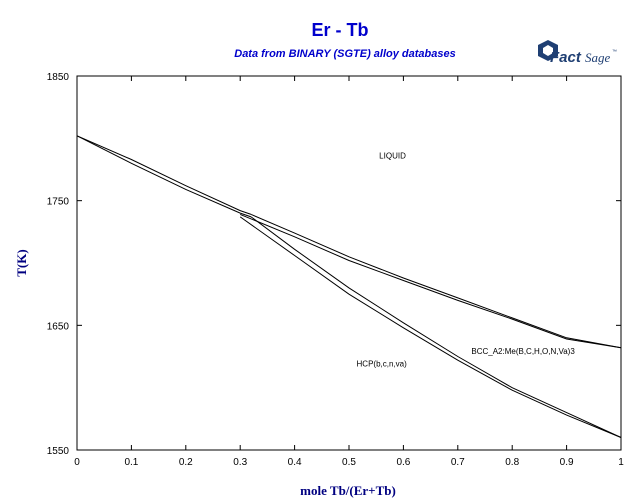 This screenshot has height=504, width=640. Describe the element at coordinates (21, 262) in the screenshot. I see `y-axis-label: T(K)` at that location.